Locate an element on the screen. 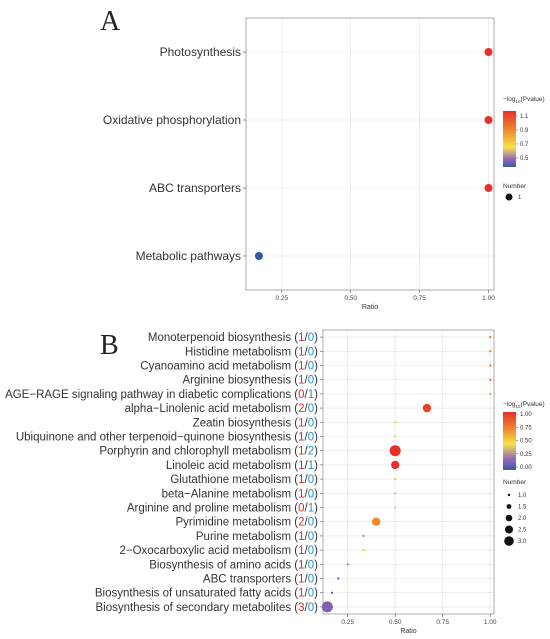  category-label: Monoterpenoid biosynthesis (1/0) is located at coordinates (233, 338).